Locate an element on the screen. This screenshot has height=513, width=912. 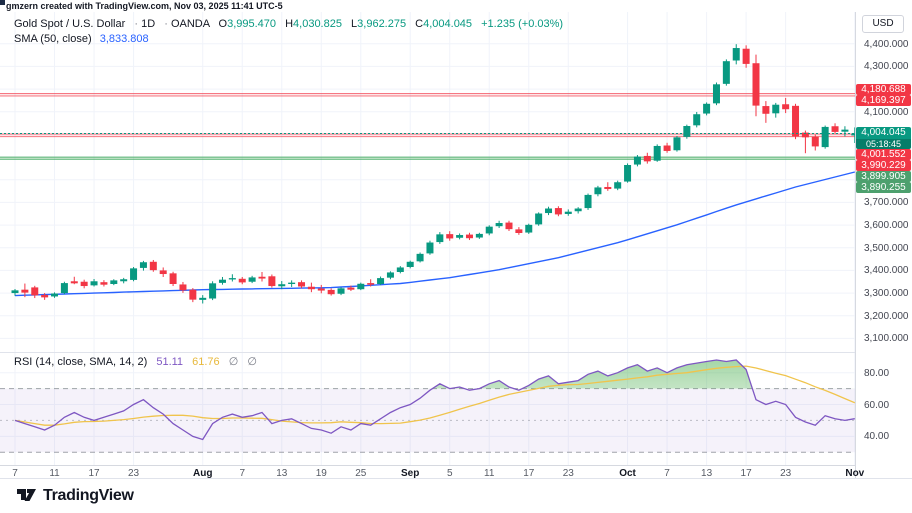
tradingview-logo: TradingView is located at coordinates (75, 496).